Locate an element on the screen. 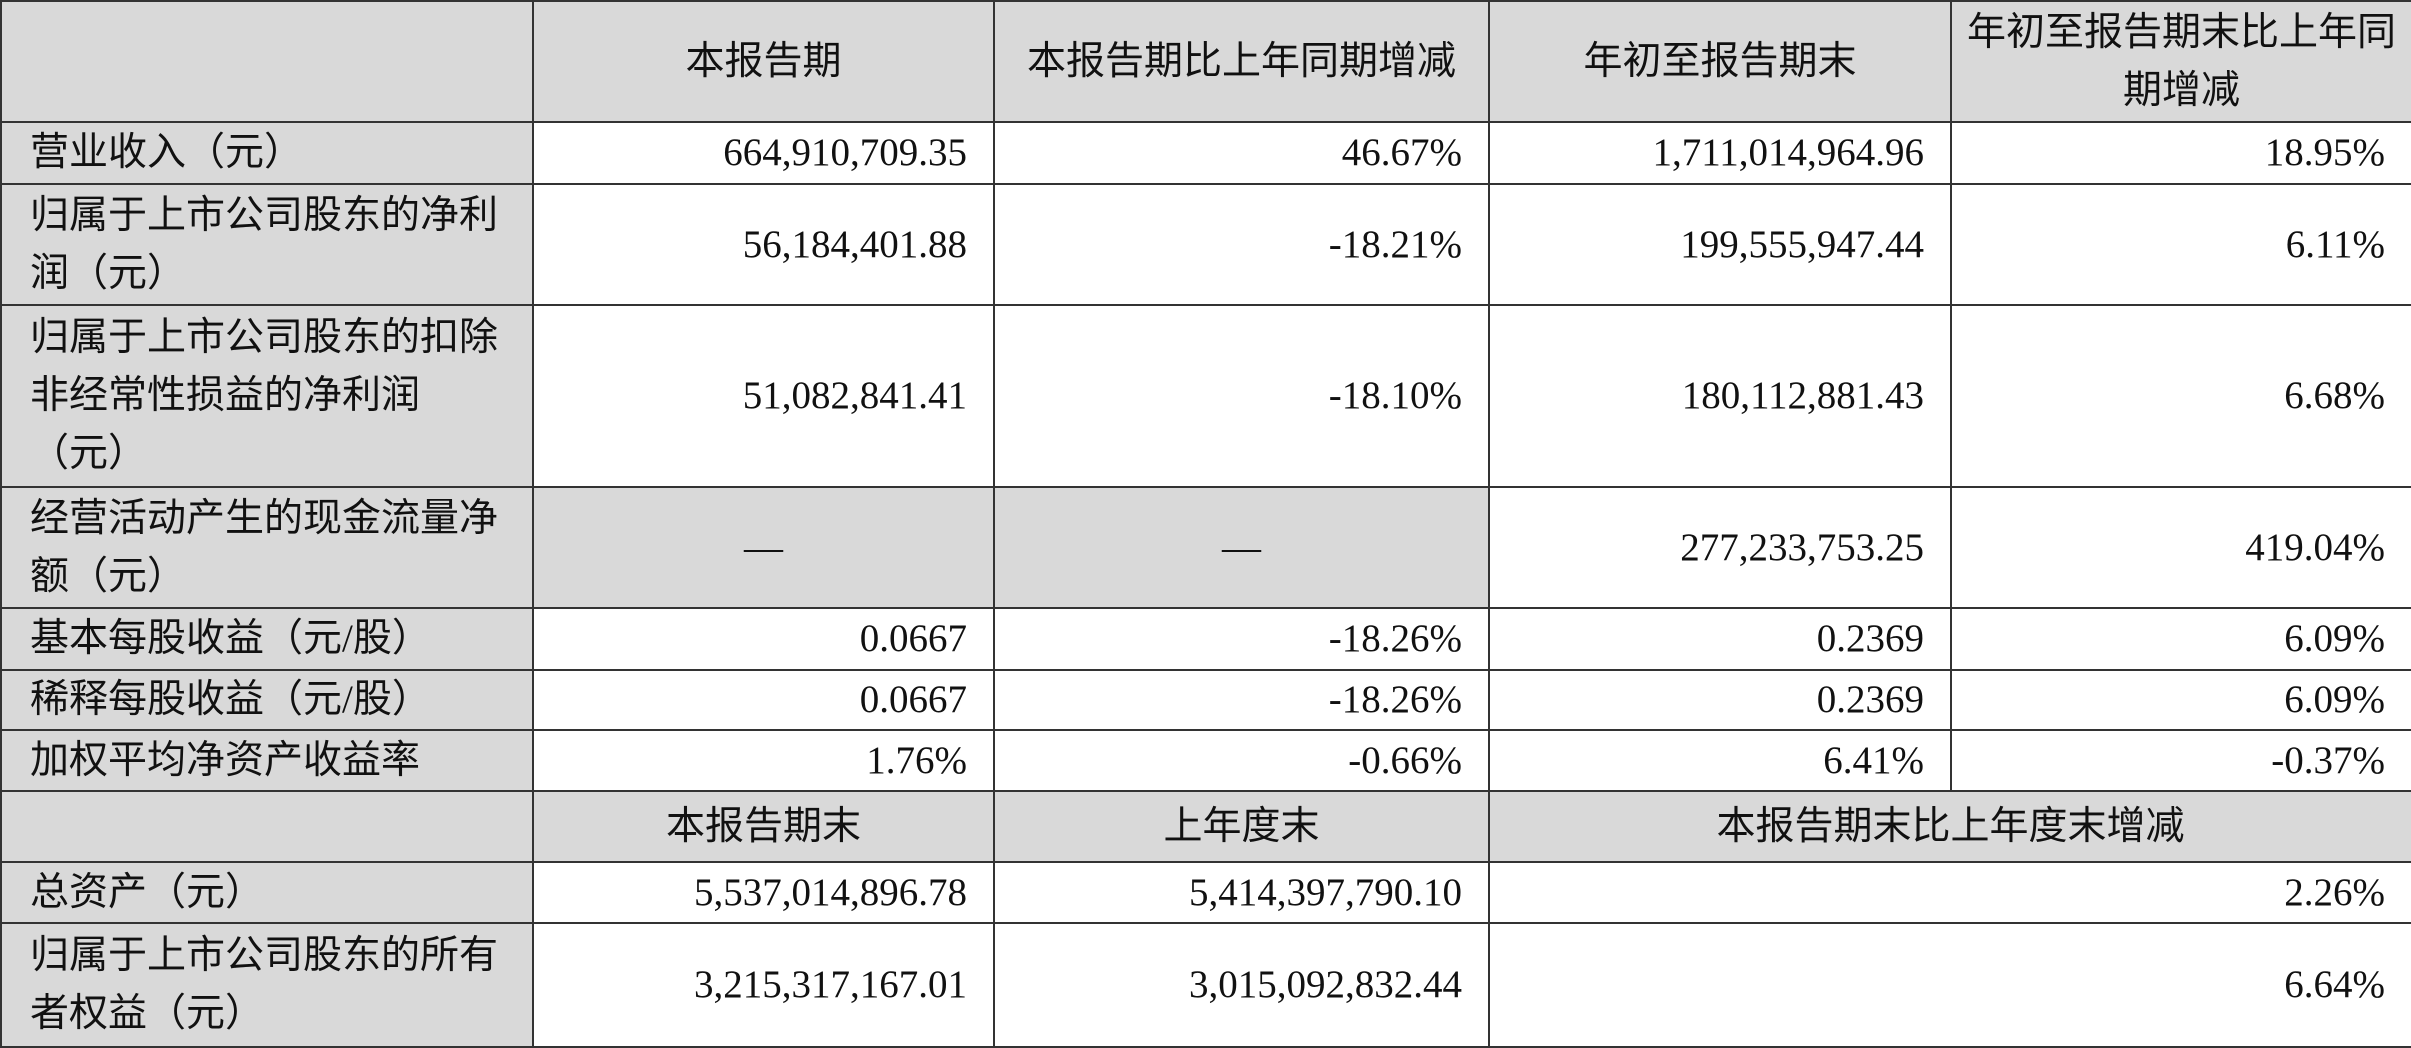  cell: 5,537,014,896.78 is located at coordinates (763, 892).